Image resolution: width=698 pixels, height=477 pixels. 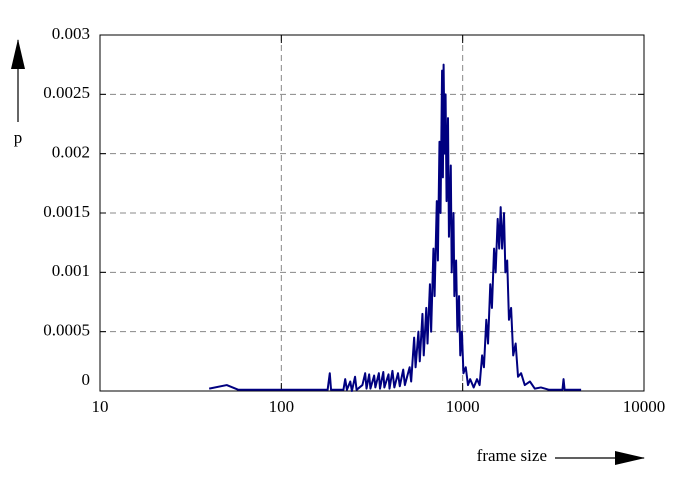 I want to click on y-tick-label: 0.001, so click(x=71, y=270).